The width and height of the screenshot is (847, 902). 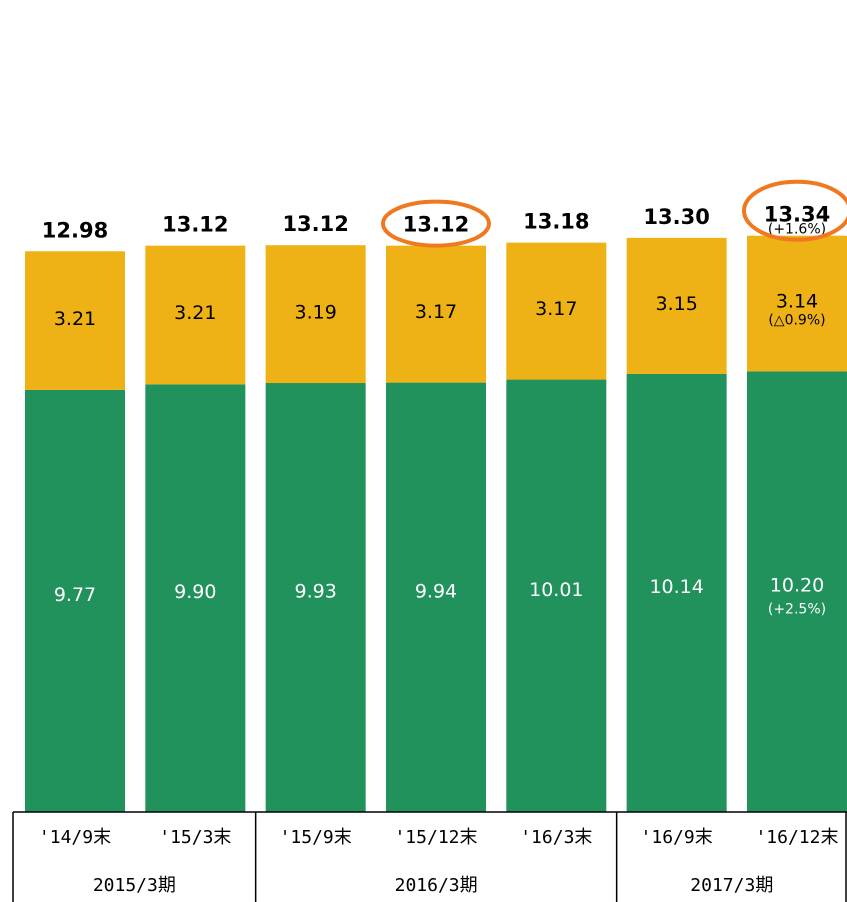 What do you see at coordinates (75, 230) in the screenshot?
I see `total-label-0: 12.98` at bounding box center [75, 230].